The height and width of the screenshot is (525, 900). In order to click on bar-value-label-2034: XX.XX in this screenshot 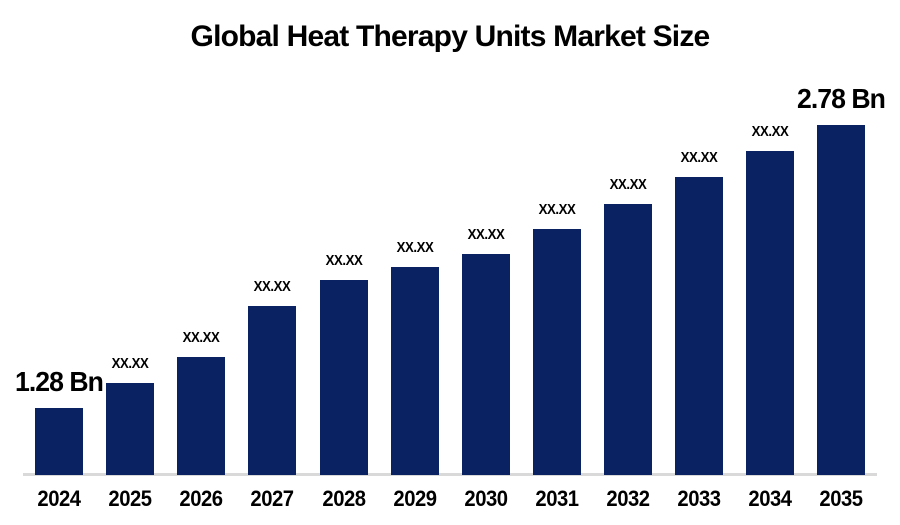, I will do `click(770, 131)`.